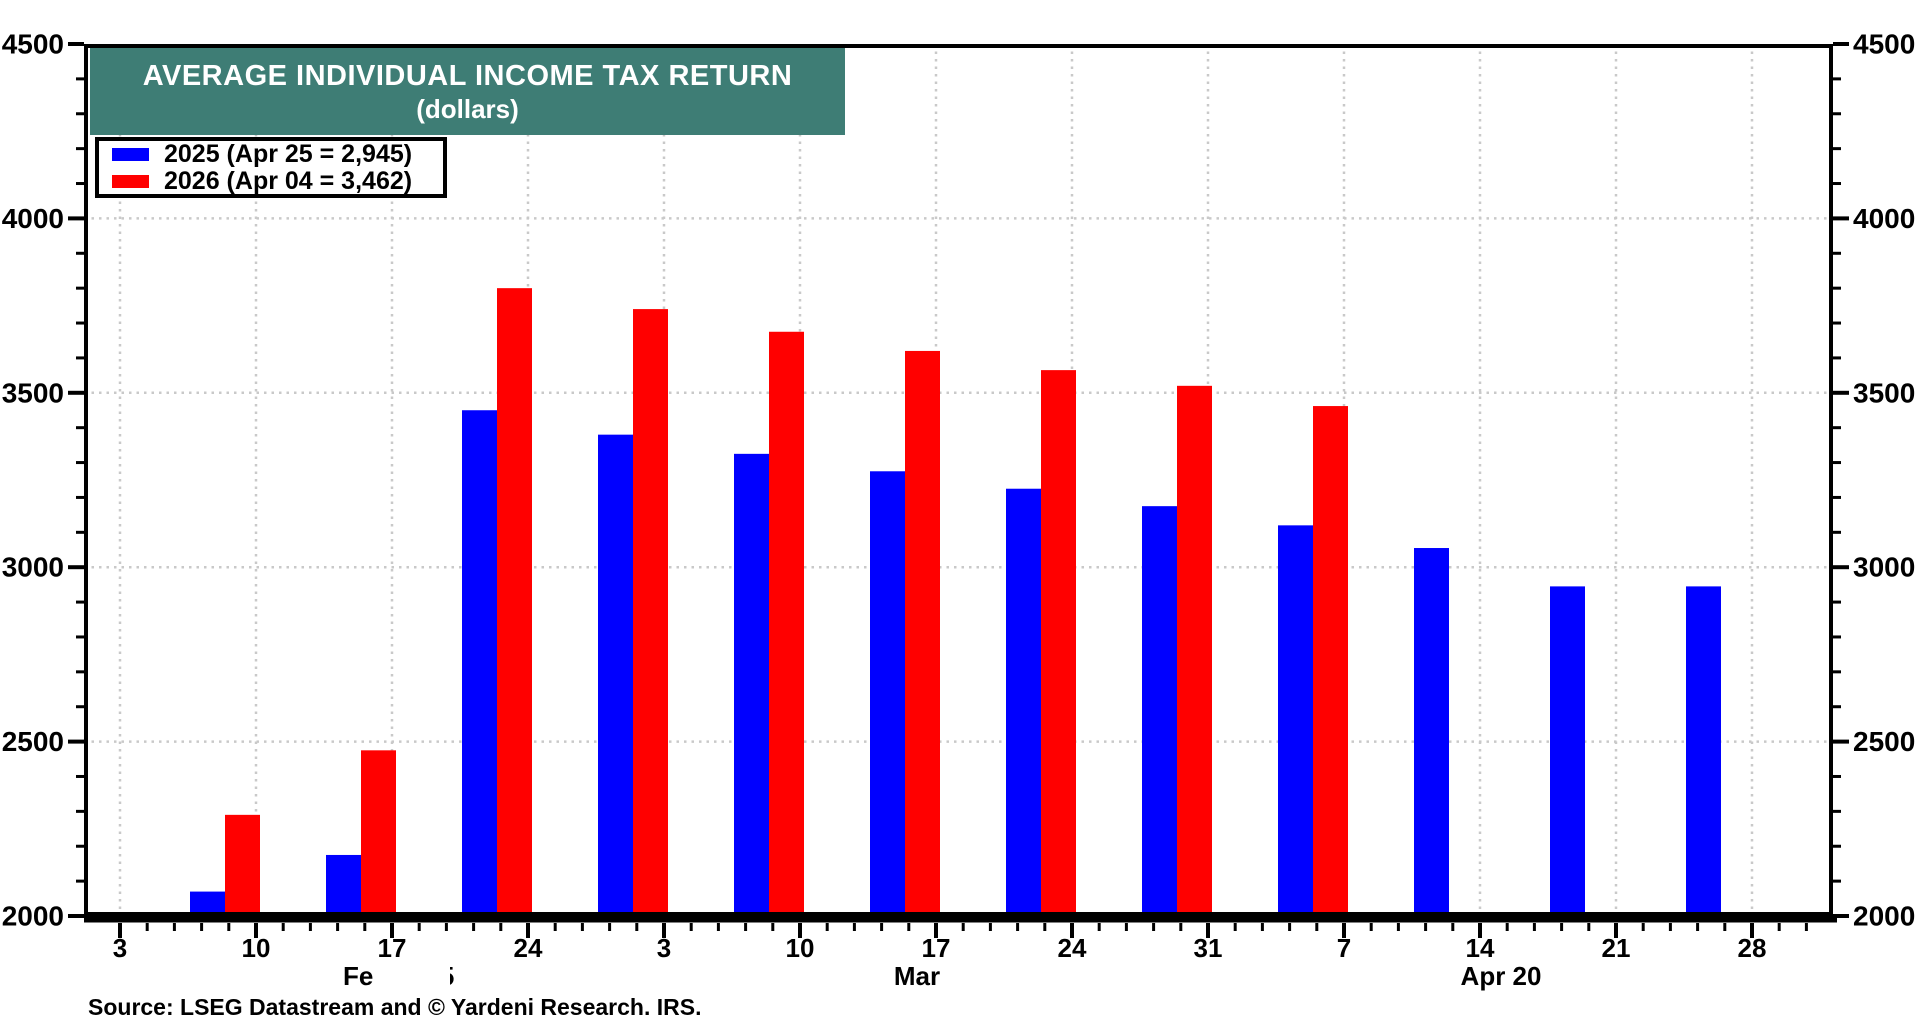 This screenshot has width=1920, height=1020. I want to click on y-axis-label-right: 4000, so click(1884, 218).